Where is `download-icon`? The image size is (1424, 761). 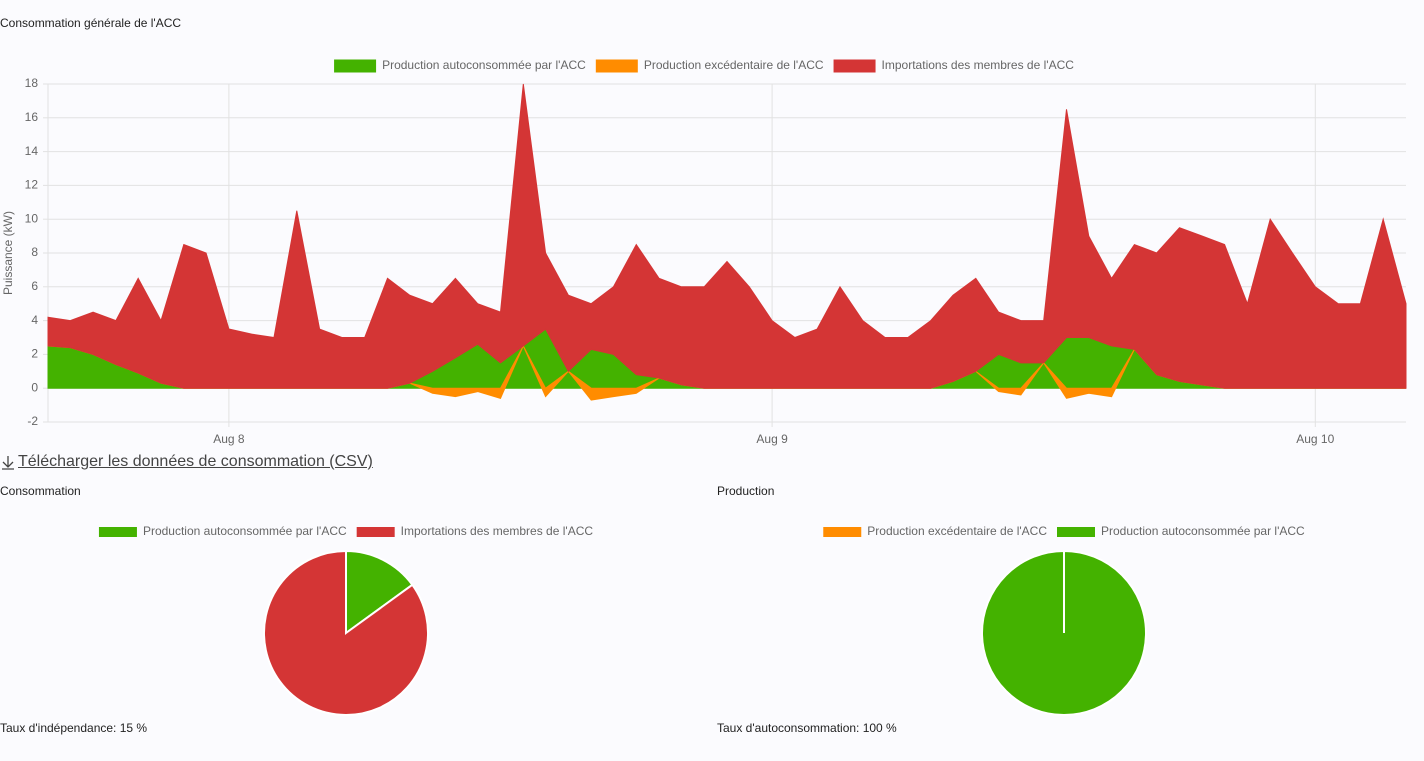
download-icon is located at coordinates (8, 463).